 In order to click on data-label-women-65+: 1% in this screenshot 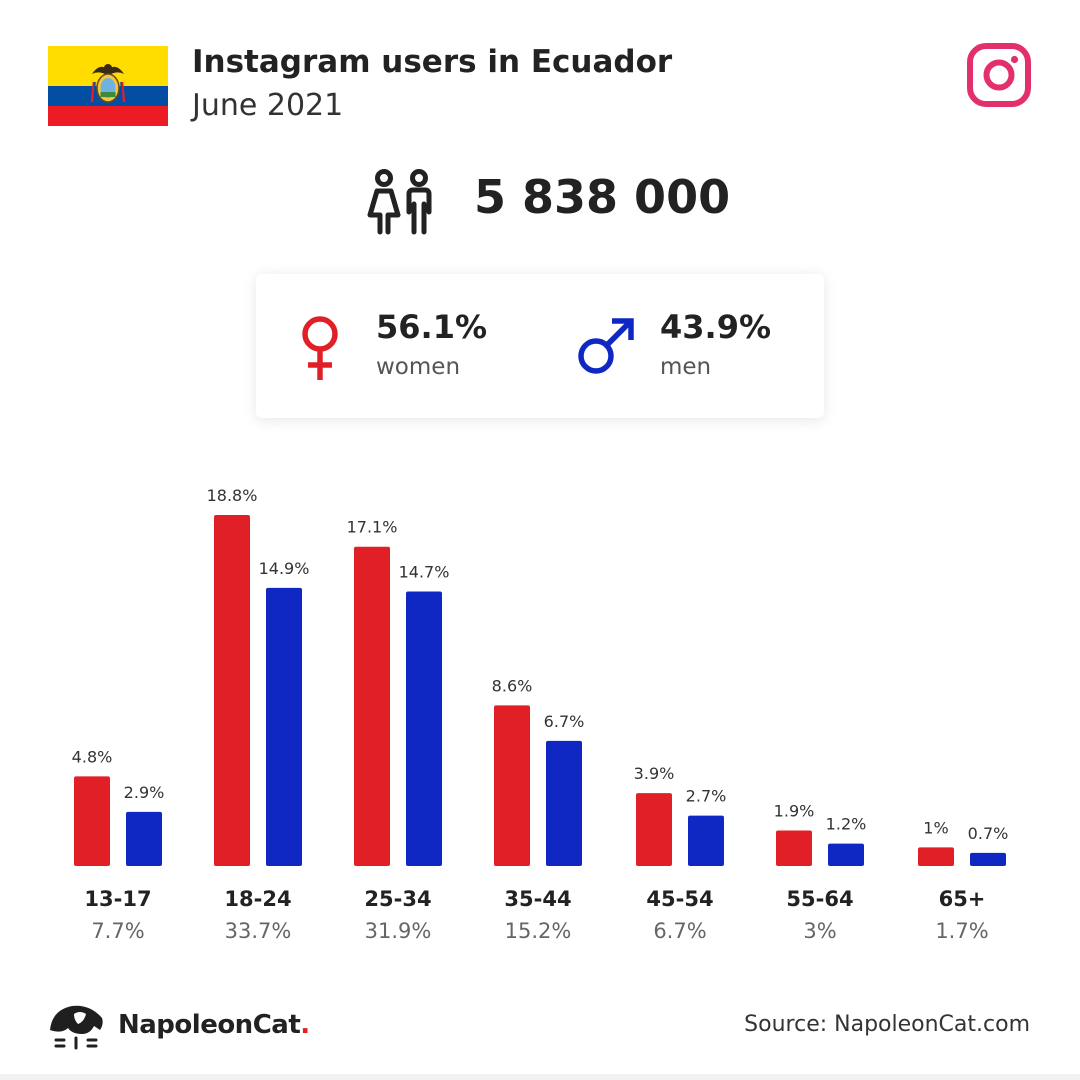, I will do `click(935, 827)`.